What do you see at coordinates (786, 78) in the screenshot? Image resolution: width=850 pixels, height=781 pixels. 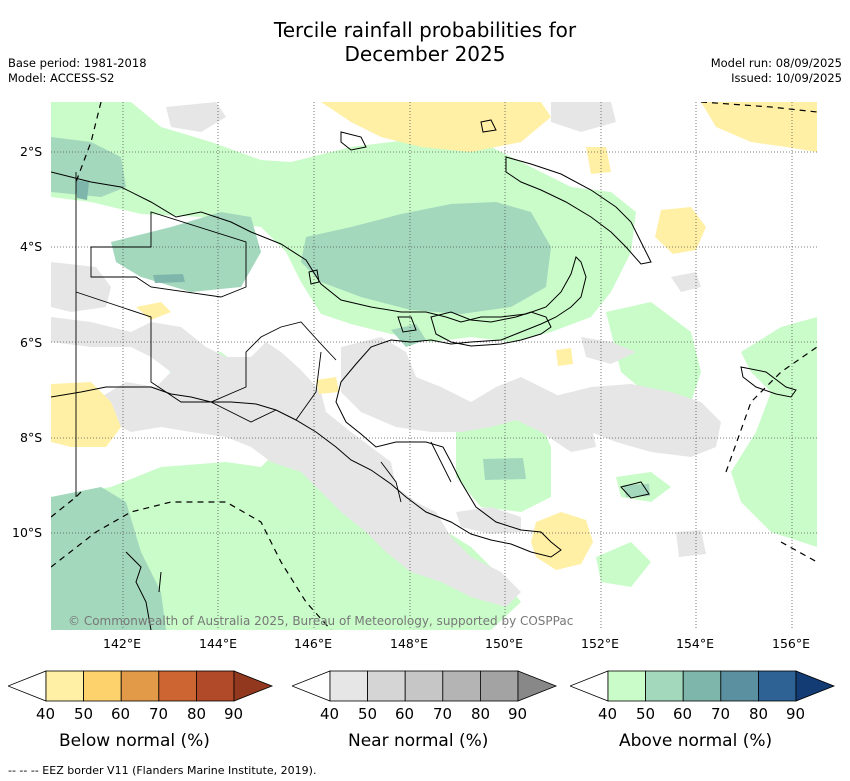 I see `issued-date: Issued: 10/09/2025` at bounding box center [786, 78].